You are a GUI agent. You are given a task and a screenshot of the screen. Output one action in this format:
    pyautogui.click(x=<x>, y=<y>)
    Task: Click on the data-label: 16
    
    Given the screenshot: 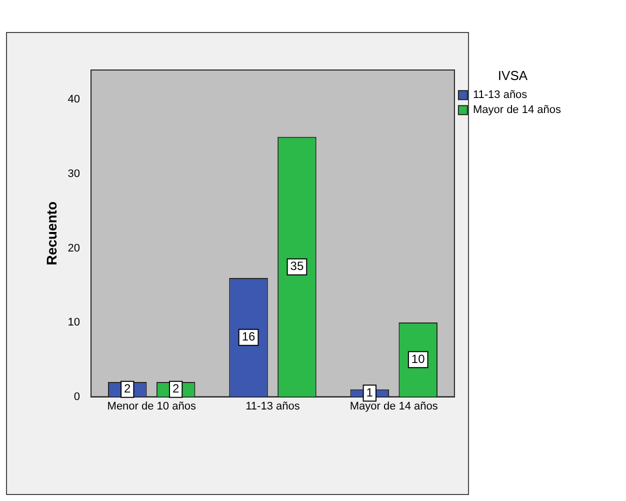 What is the action you would take?
    pyautogui.click(x=249, y=337)
    